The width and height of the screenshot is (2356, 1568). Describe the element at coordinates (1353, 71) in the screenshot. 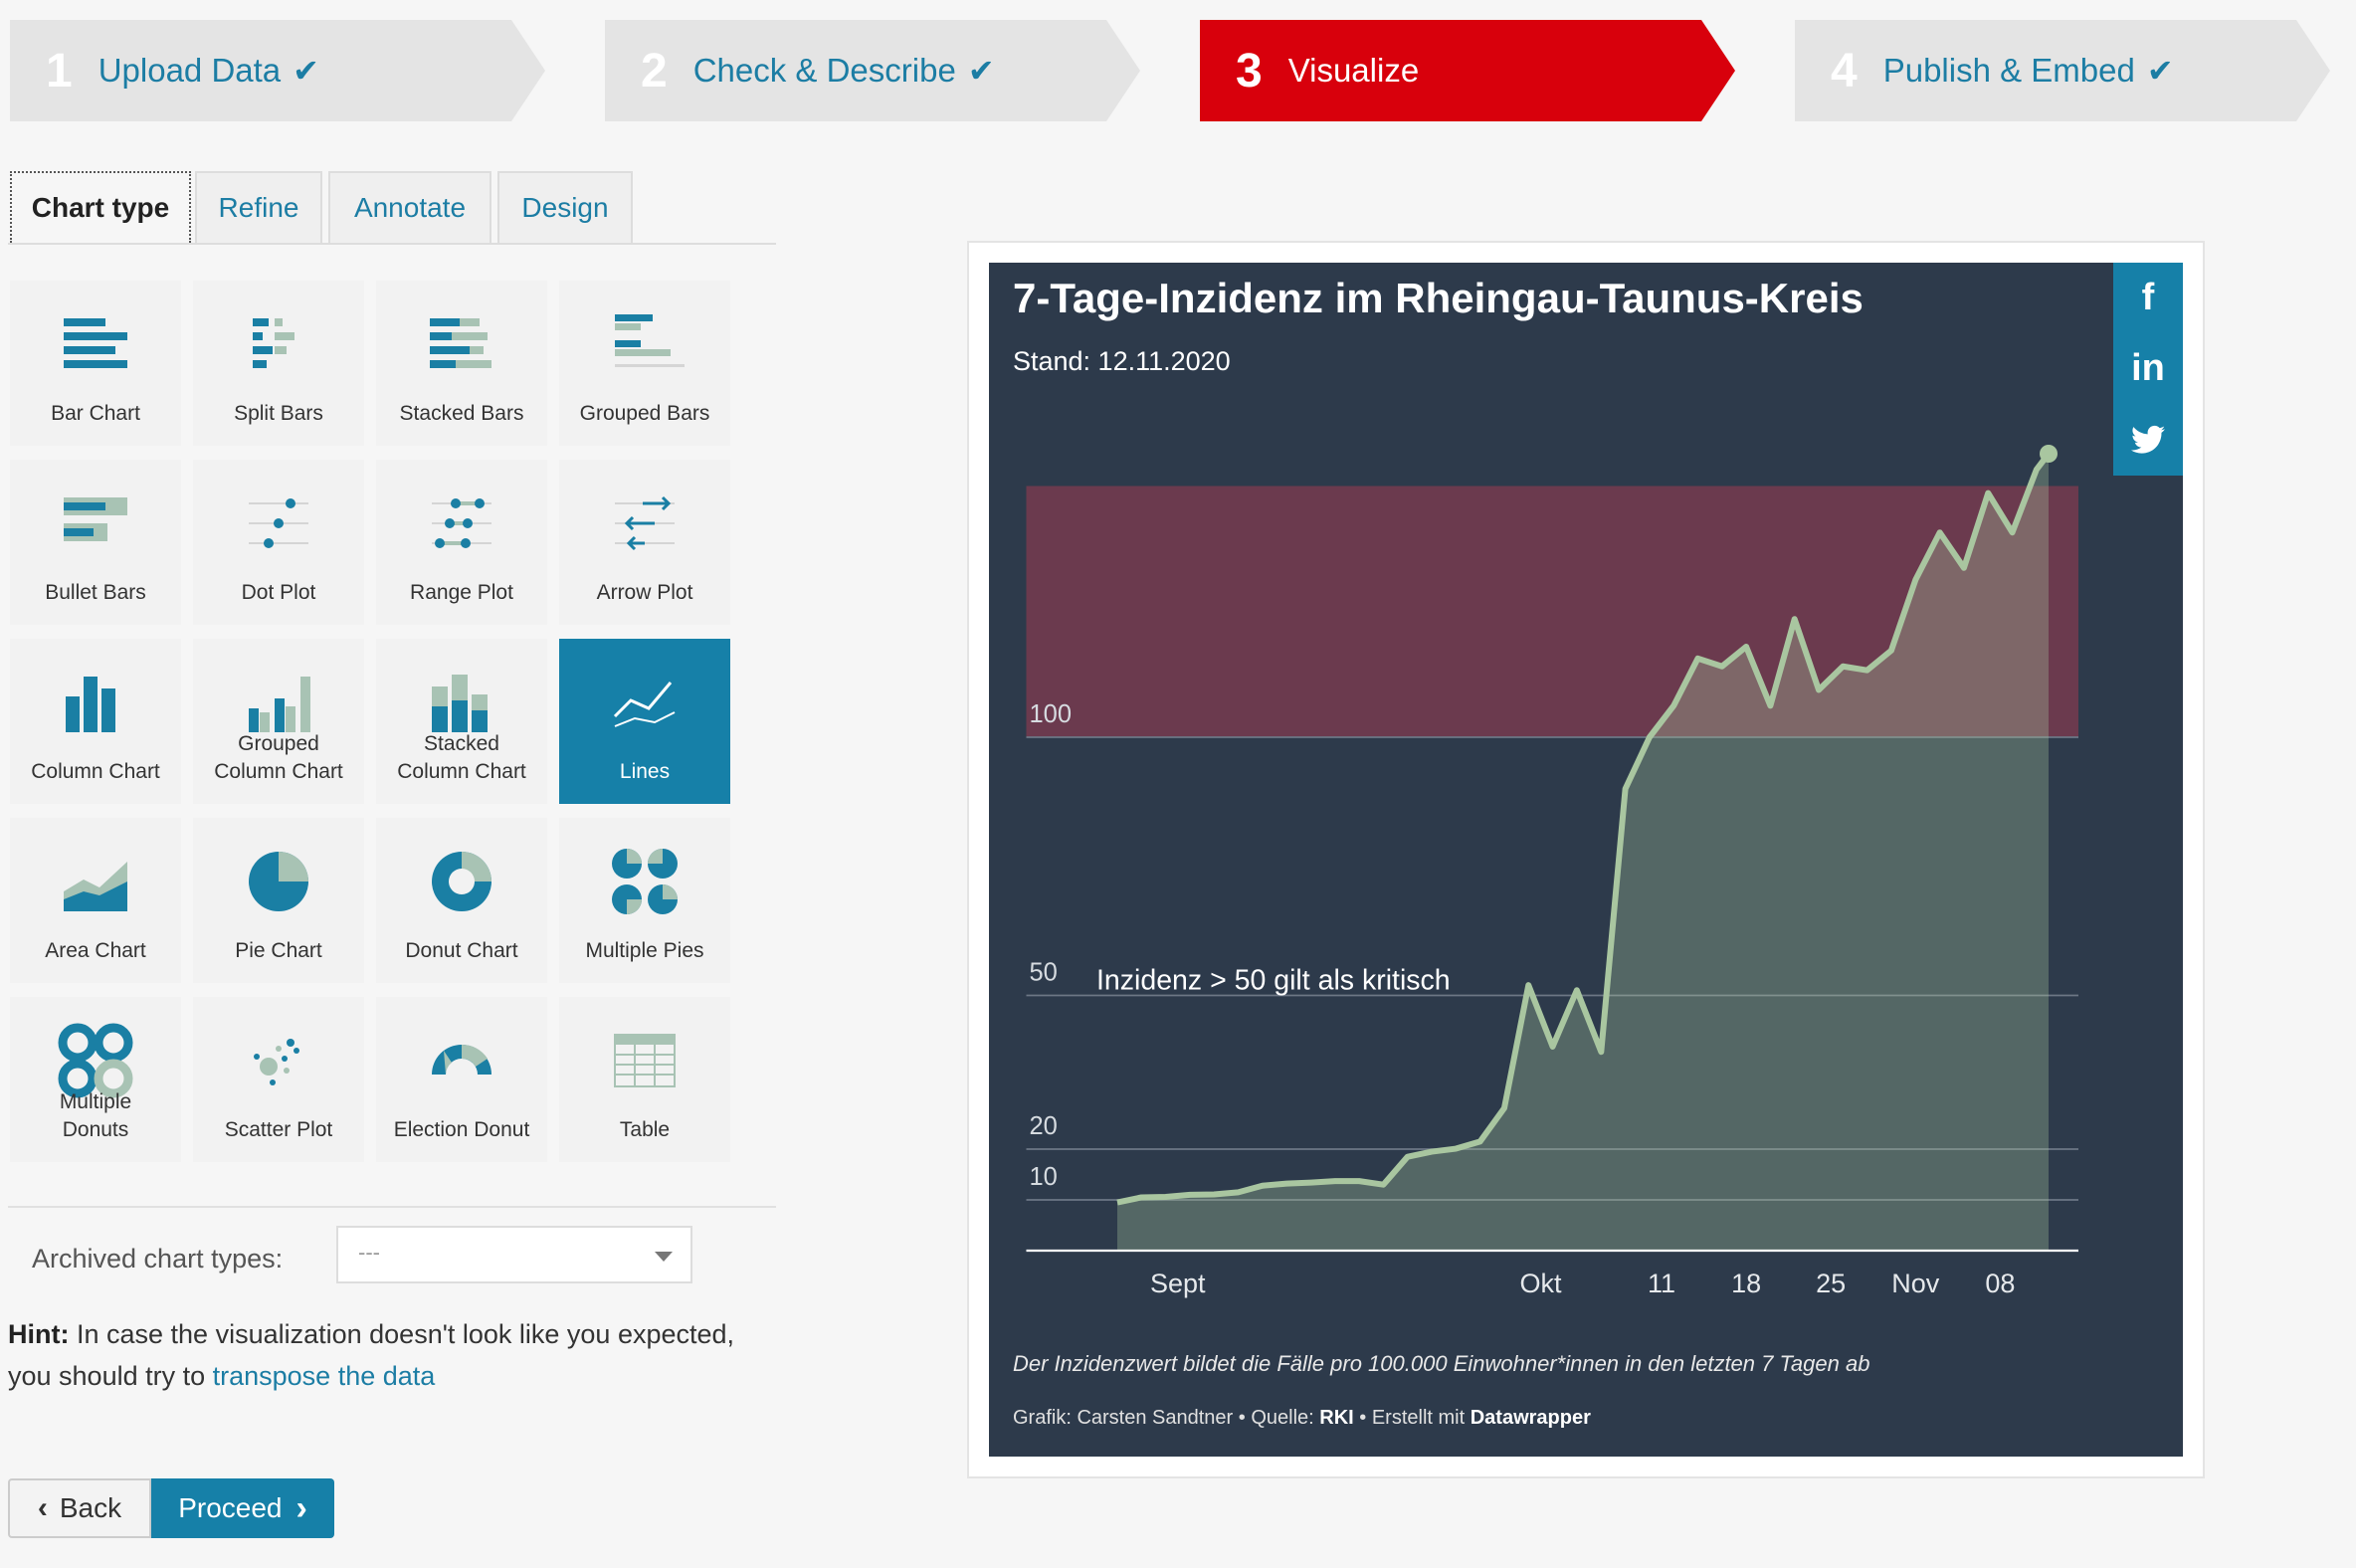

I see `step-label: Visualize` at that location.